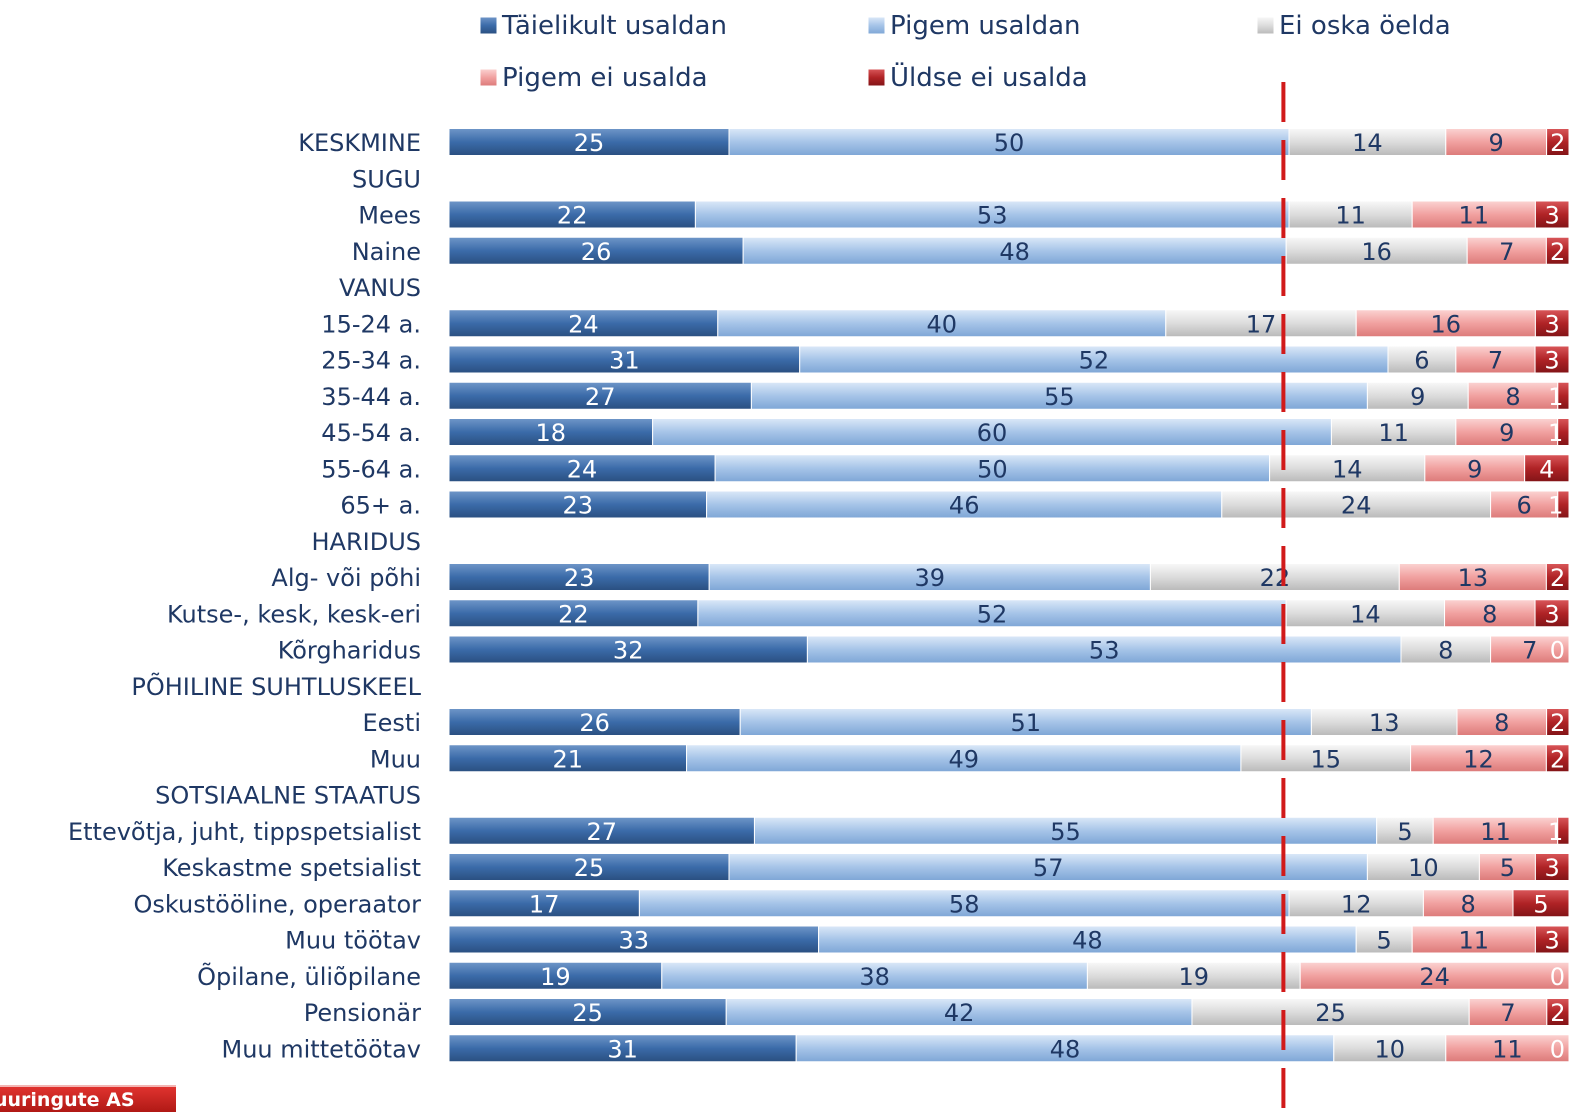  What do you see at coordinates (386, 252) in the screenshot?
I see `row-label: Naine` at bounding box center [386, 252].